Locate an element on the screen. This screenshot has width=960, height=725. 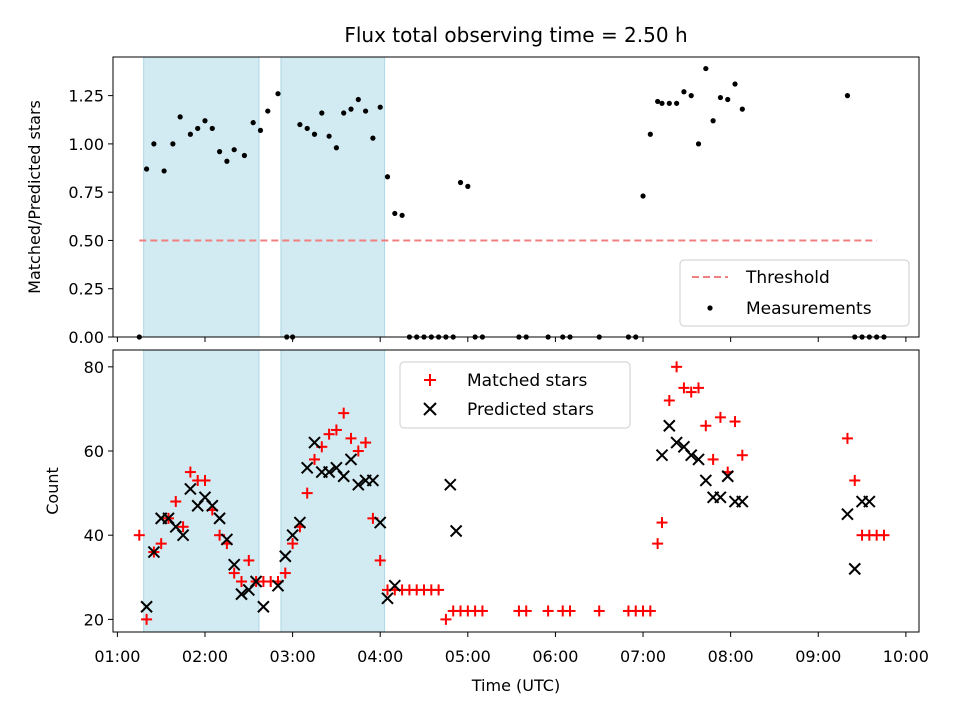
y-tick-label: 60 is located at coordinates (94, 451).